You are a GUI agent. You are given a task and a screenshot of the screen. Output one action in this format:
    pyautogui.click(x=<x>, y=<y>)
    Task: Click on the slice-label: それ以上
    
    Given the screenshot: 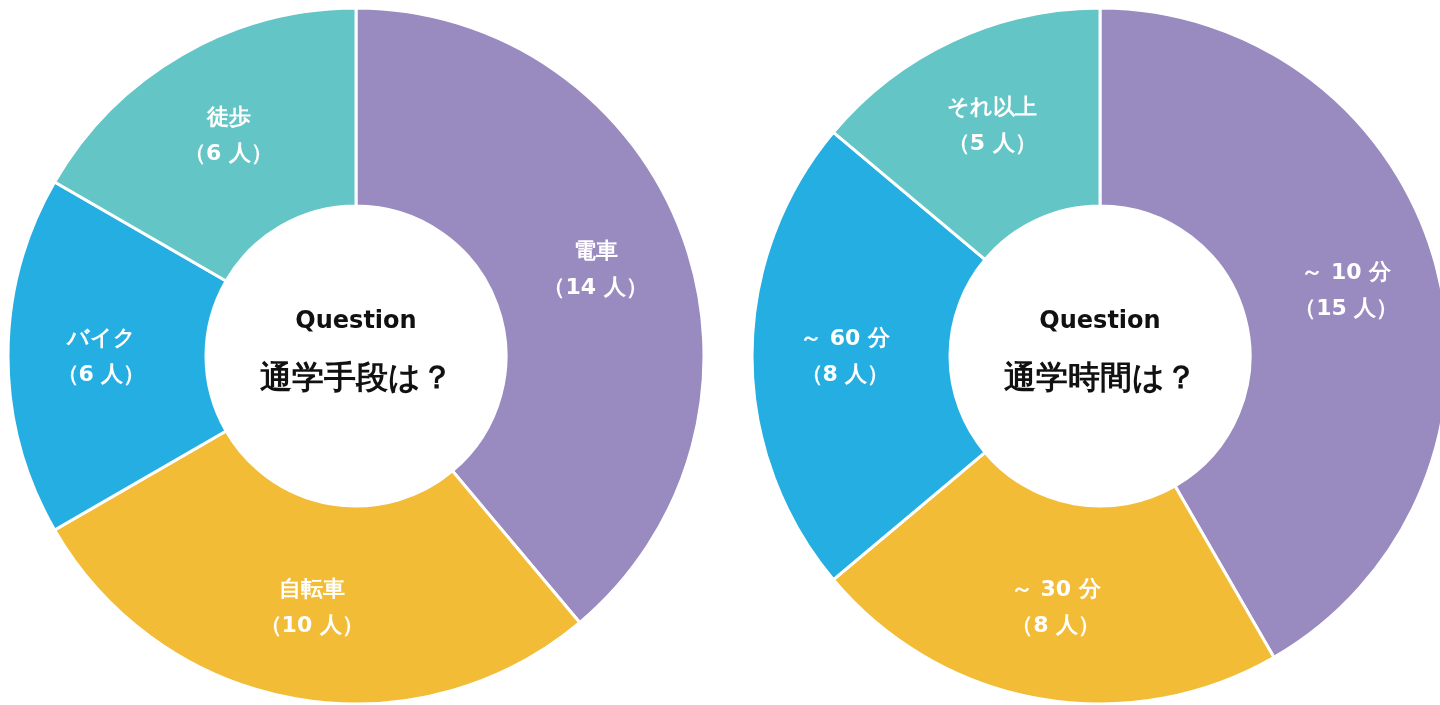 What is the action you would take?
    pyautogui.click(x=992, y=106)
    